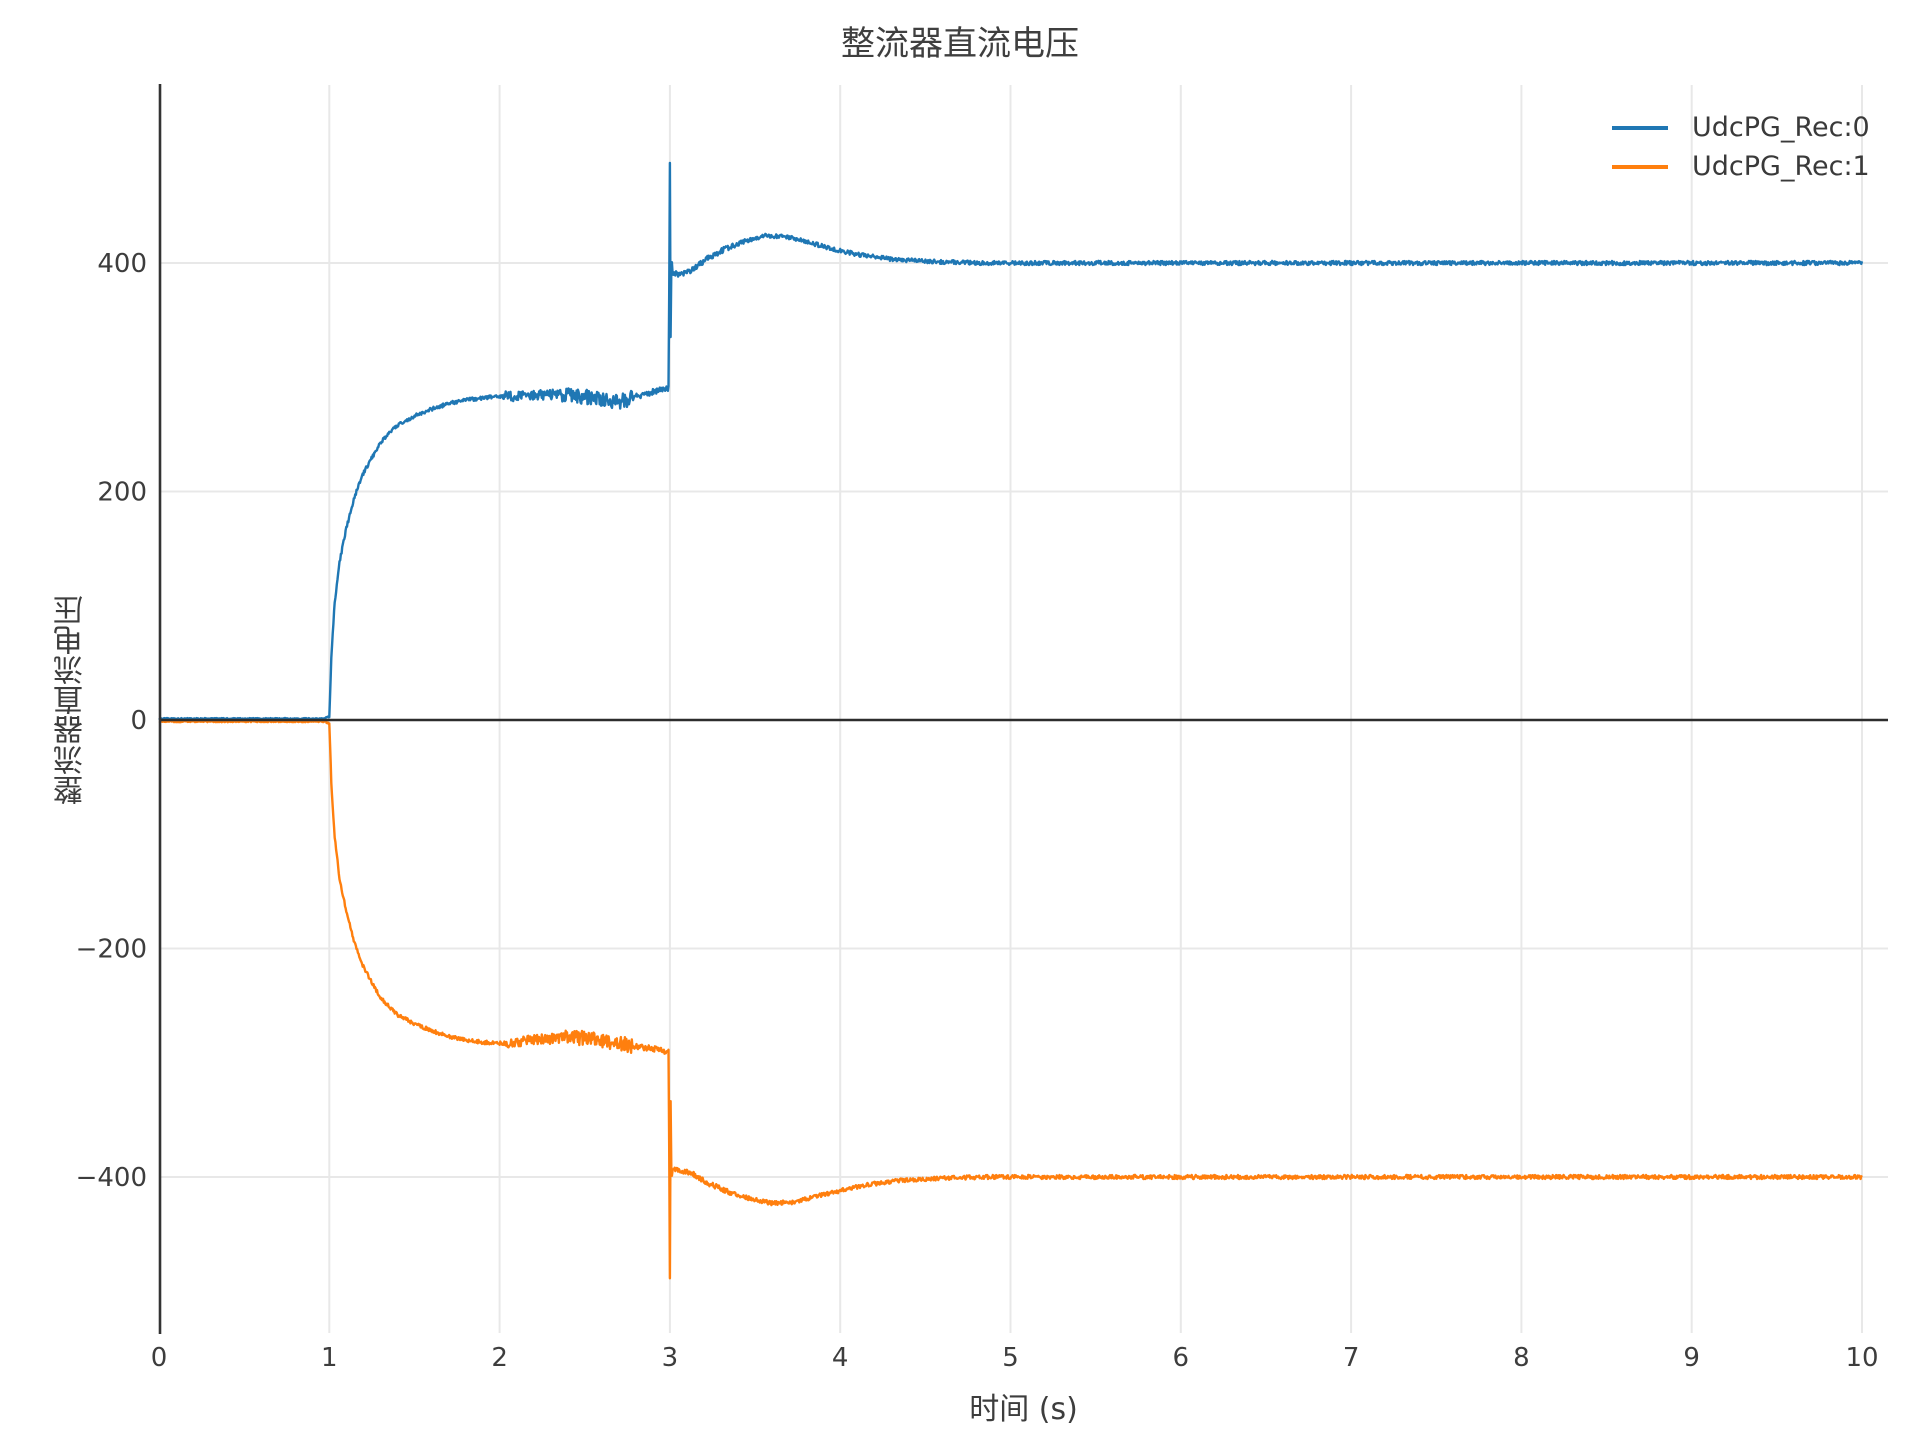 The image size is (1920, 1440). What do you see at coordinates (111, 1178) in the screenshot?
I see `y-tick-label: −400` at bounding box center [111, 1178].